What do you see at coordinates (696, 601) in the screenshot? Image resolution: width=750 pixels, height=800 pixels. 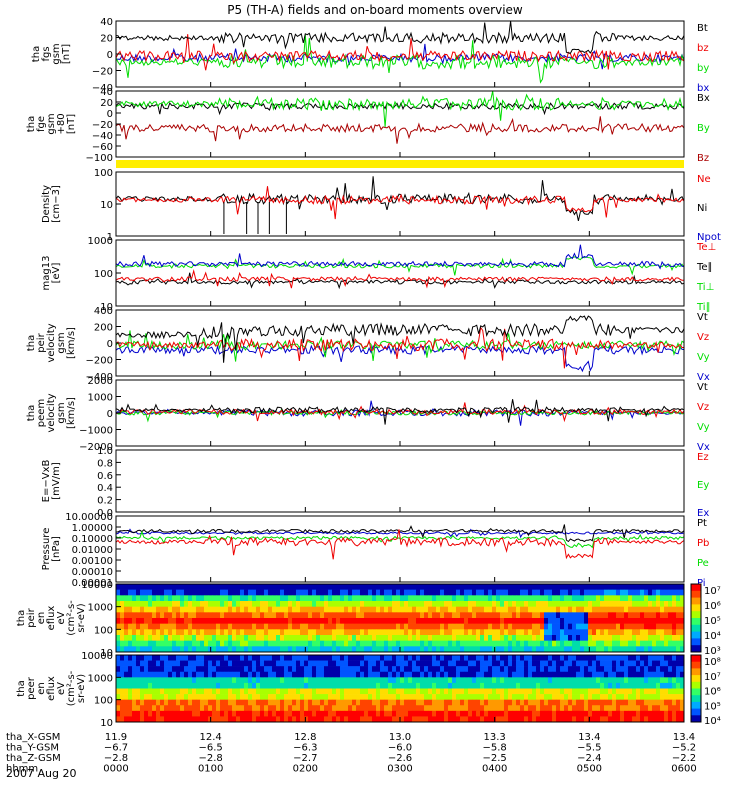 I see `colorbar-cell` at bounding box center [696, 601].